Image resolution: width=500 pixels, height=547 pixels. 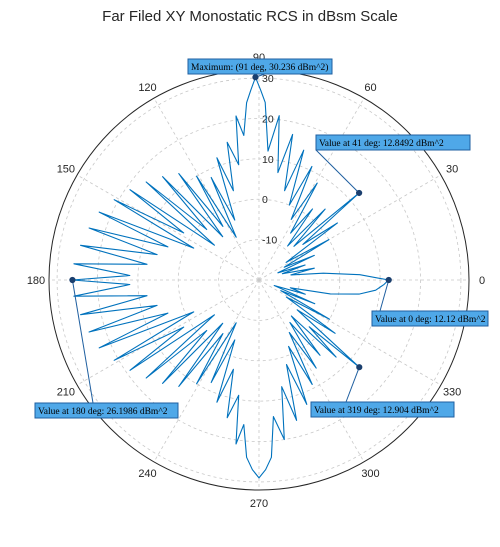 I want to click on theta-tick-label-210: 210, so click(x=66, y=393).